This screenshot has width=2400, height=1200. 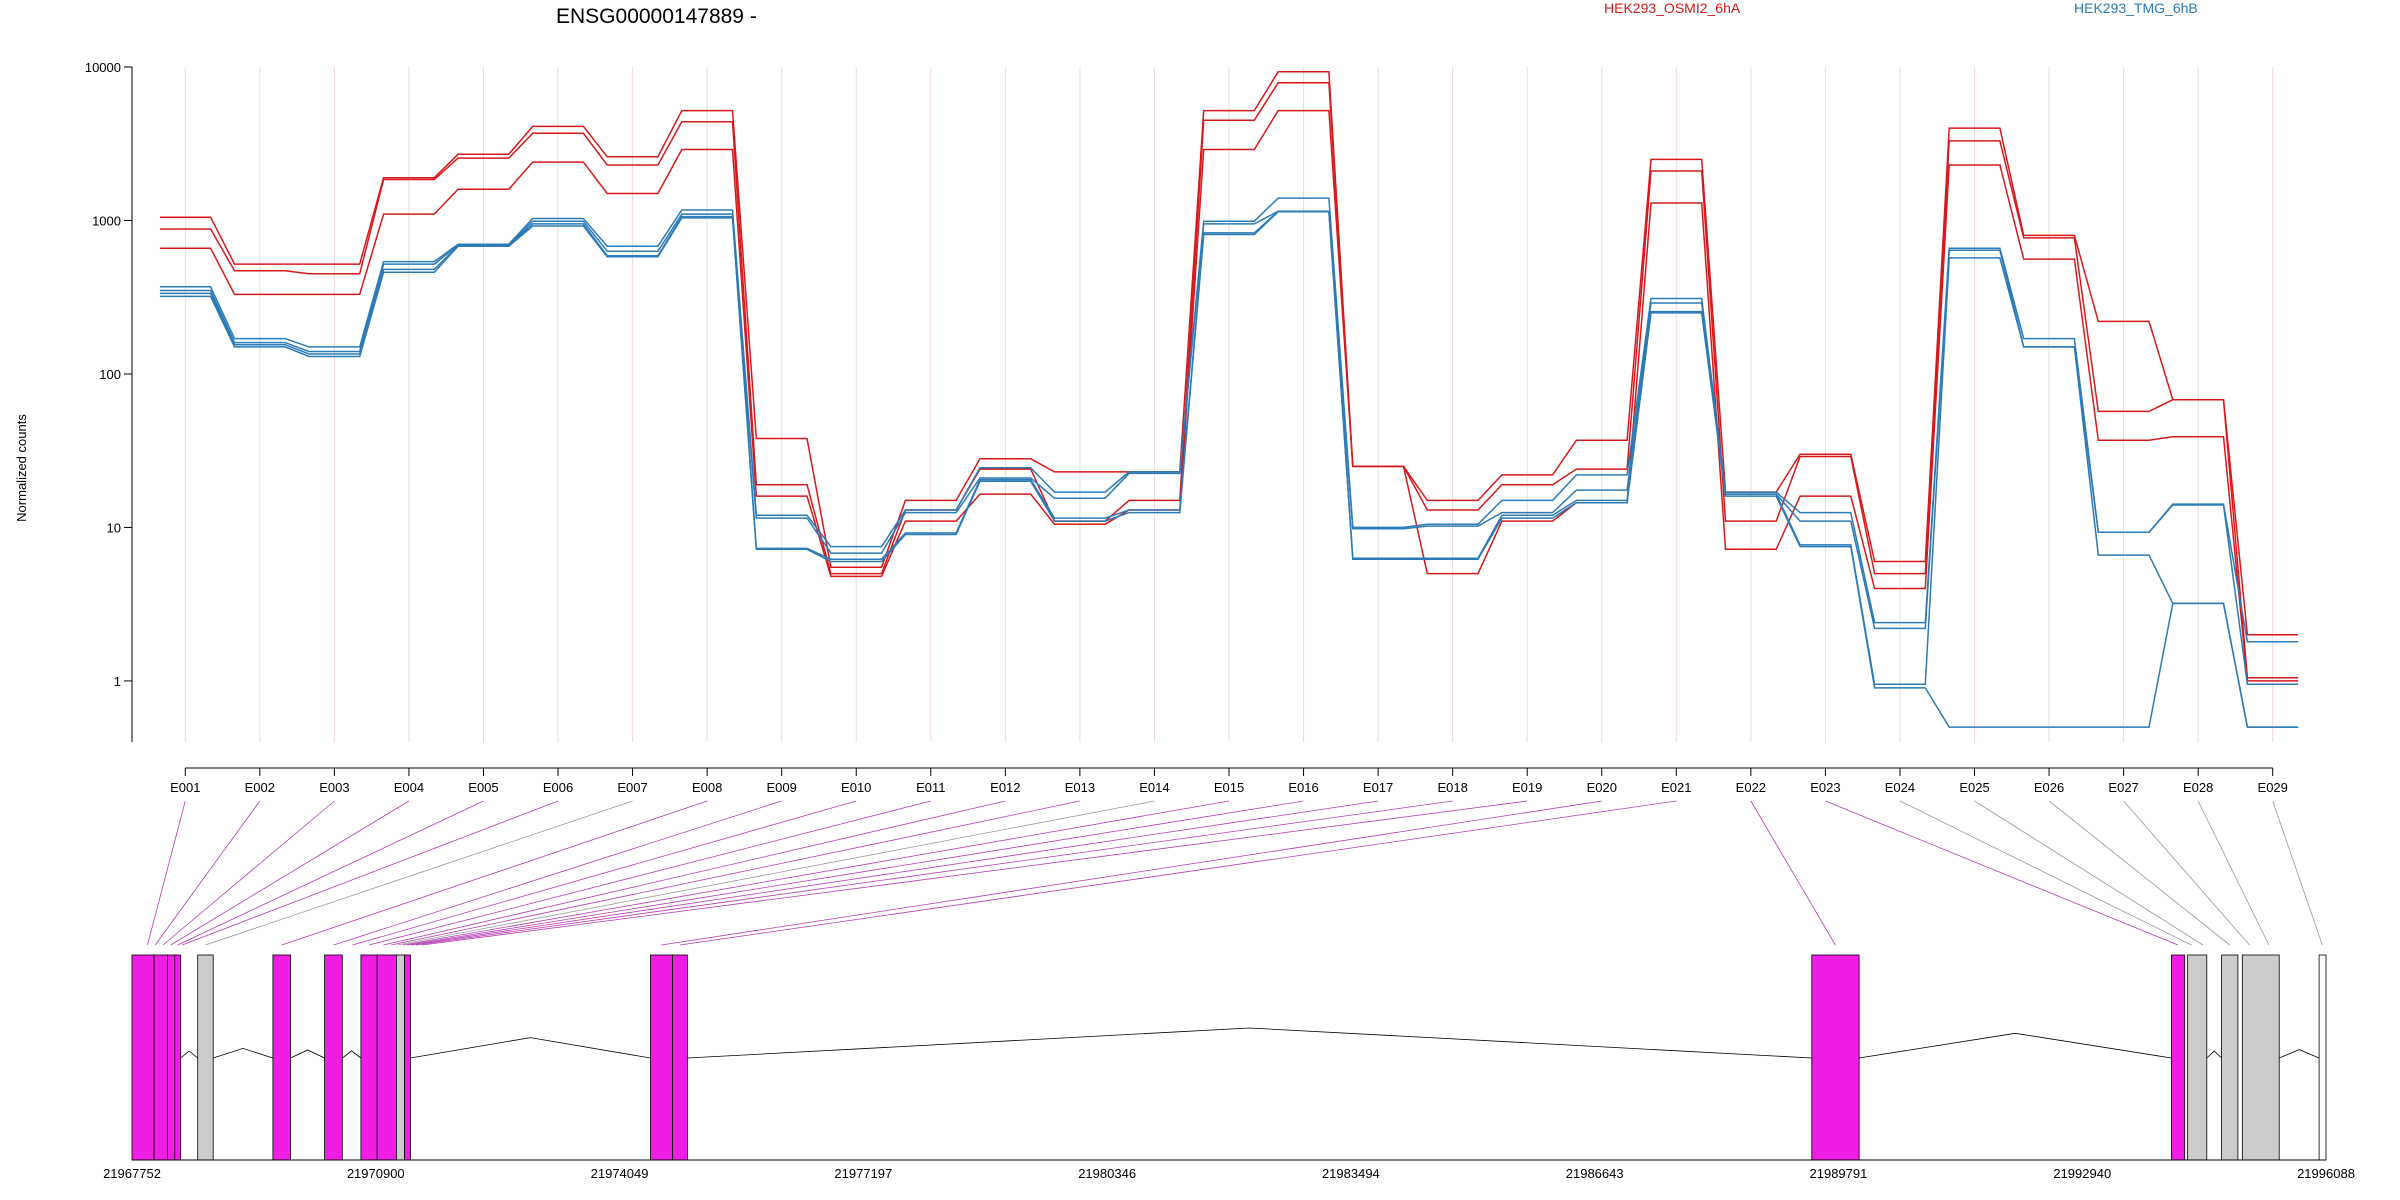 I want to click on x-tick-label-e023: E023, so click(x=1825, y=787).